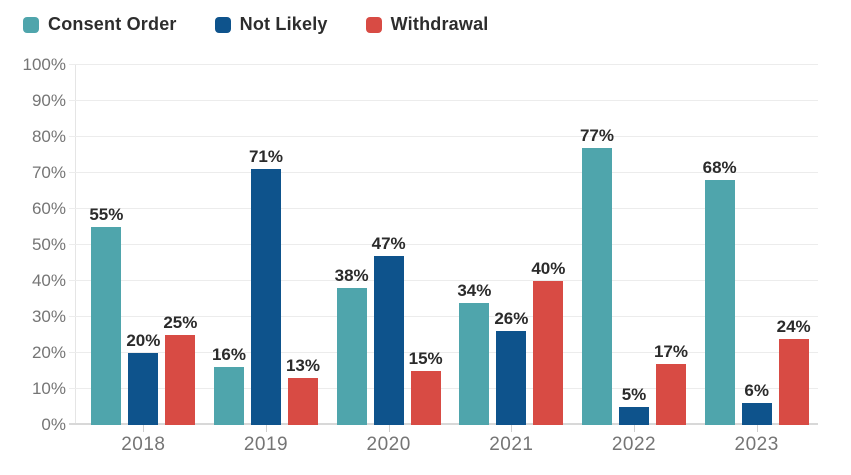 This screenshot has height=475, width=851. Describe the element at coordinates (106, 214) in the screenshot. I see `bar-value-label: 55%` at that location.